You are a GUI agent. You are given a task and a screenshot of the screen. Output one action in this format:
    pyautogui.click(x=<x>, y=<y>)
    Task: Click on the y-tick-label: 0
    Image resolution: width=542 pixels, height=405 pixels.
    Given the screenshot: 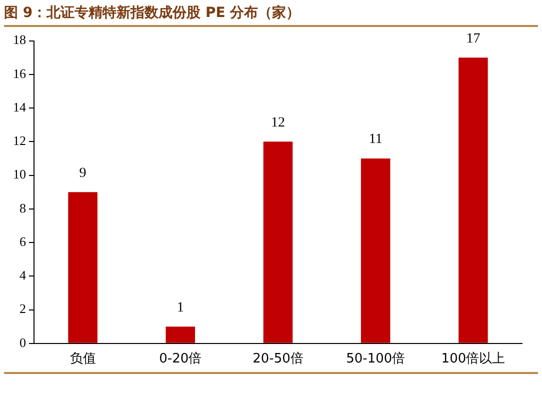 What is the action you would take?
    pyautogui.click(x=23, y=342)
    